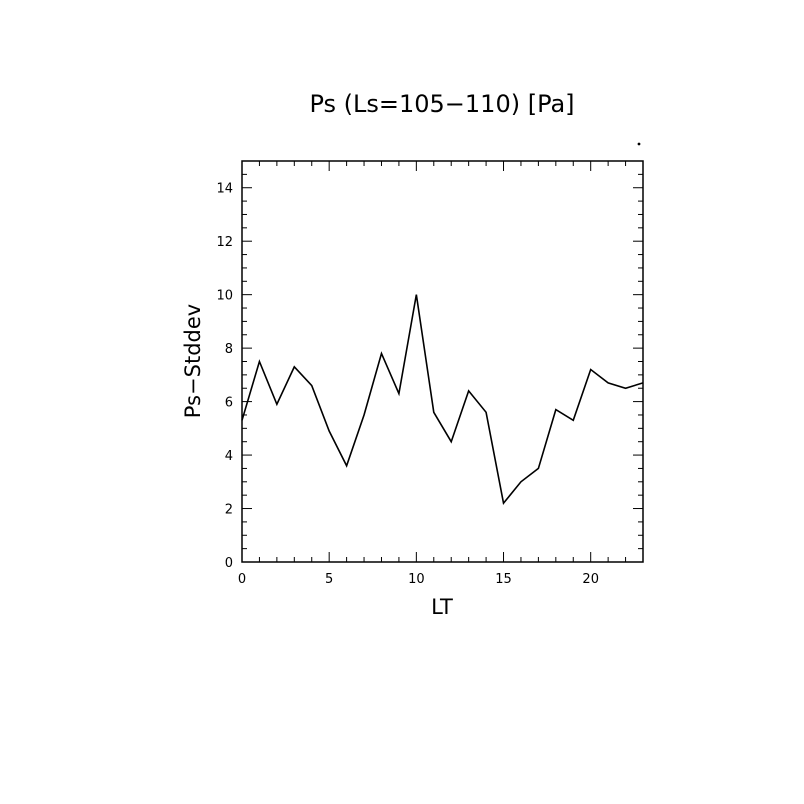  What do you see at coordinates (229, 403) in the screenshot?
I see `y-tick-label: 6` at bounding box center [229, 403].